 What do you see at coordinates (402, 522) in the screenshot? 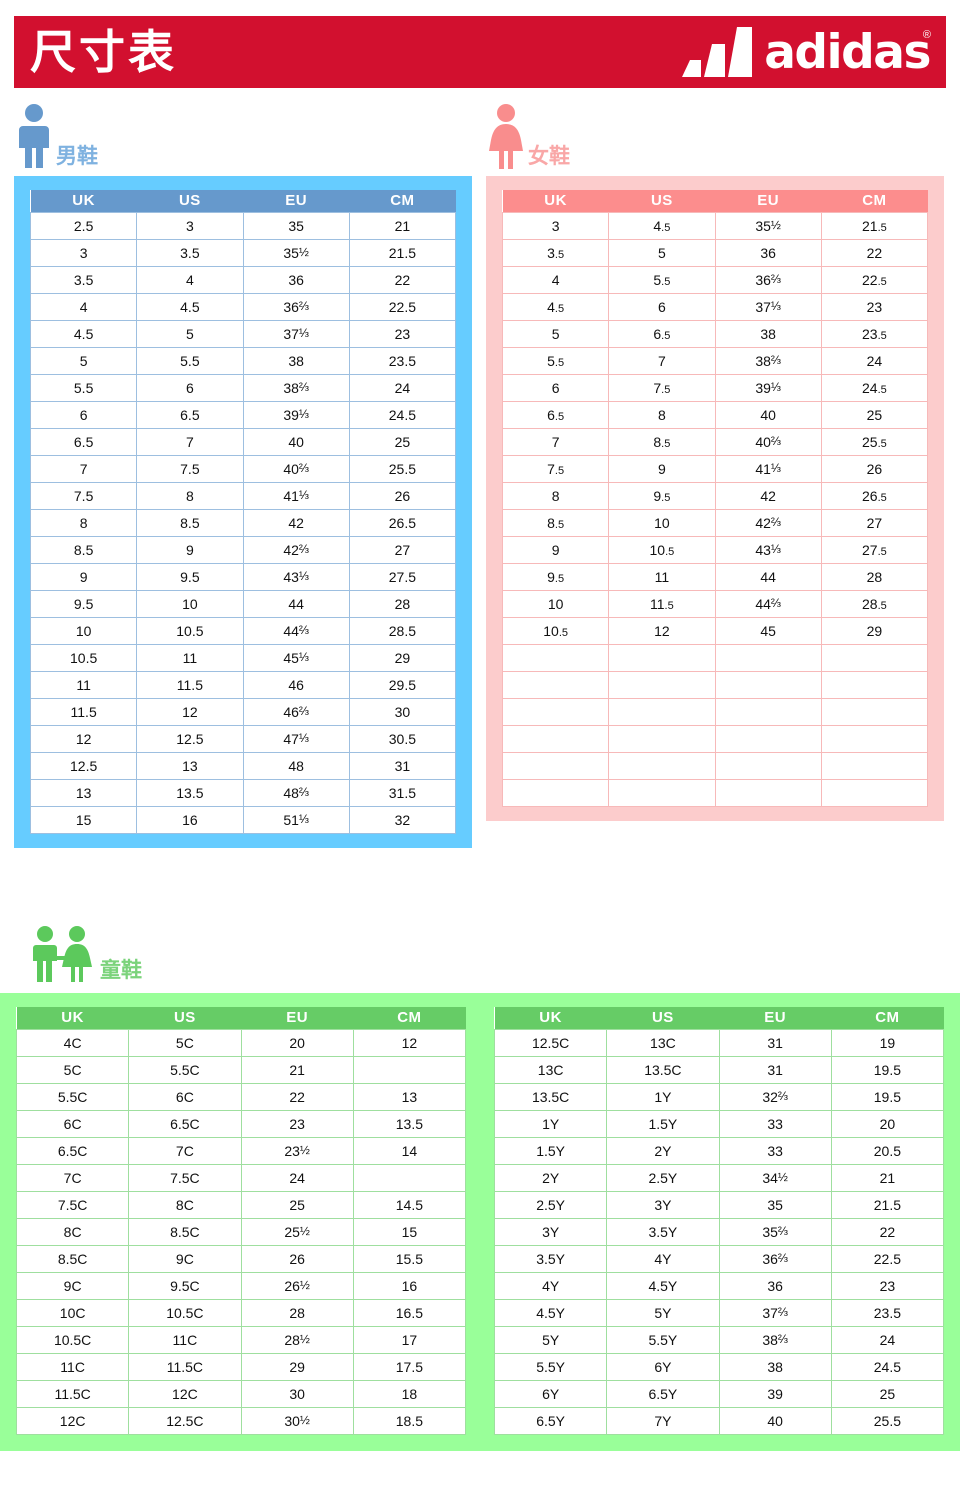
I see `cell-cm: 26.5` at bounding box center [402, 522].